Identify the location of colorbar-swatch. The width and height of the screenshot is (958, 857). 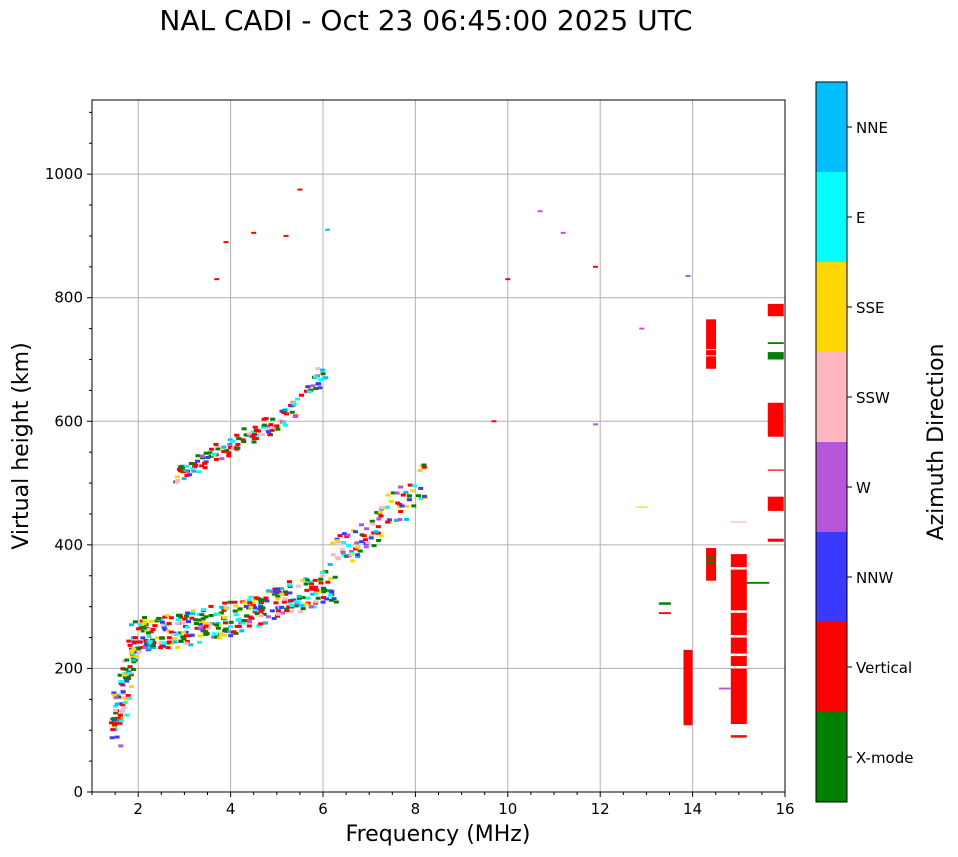
(831, 577).